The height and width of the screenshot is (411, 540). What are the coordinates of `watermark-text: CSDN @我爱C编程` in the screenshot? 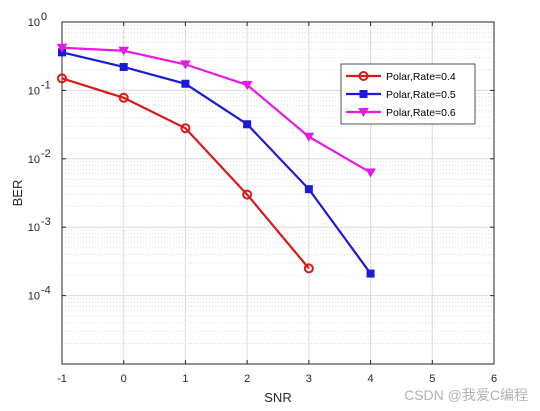 It's located at (466, 395).